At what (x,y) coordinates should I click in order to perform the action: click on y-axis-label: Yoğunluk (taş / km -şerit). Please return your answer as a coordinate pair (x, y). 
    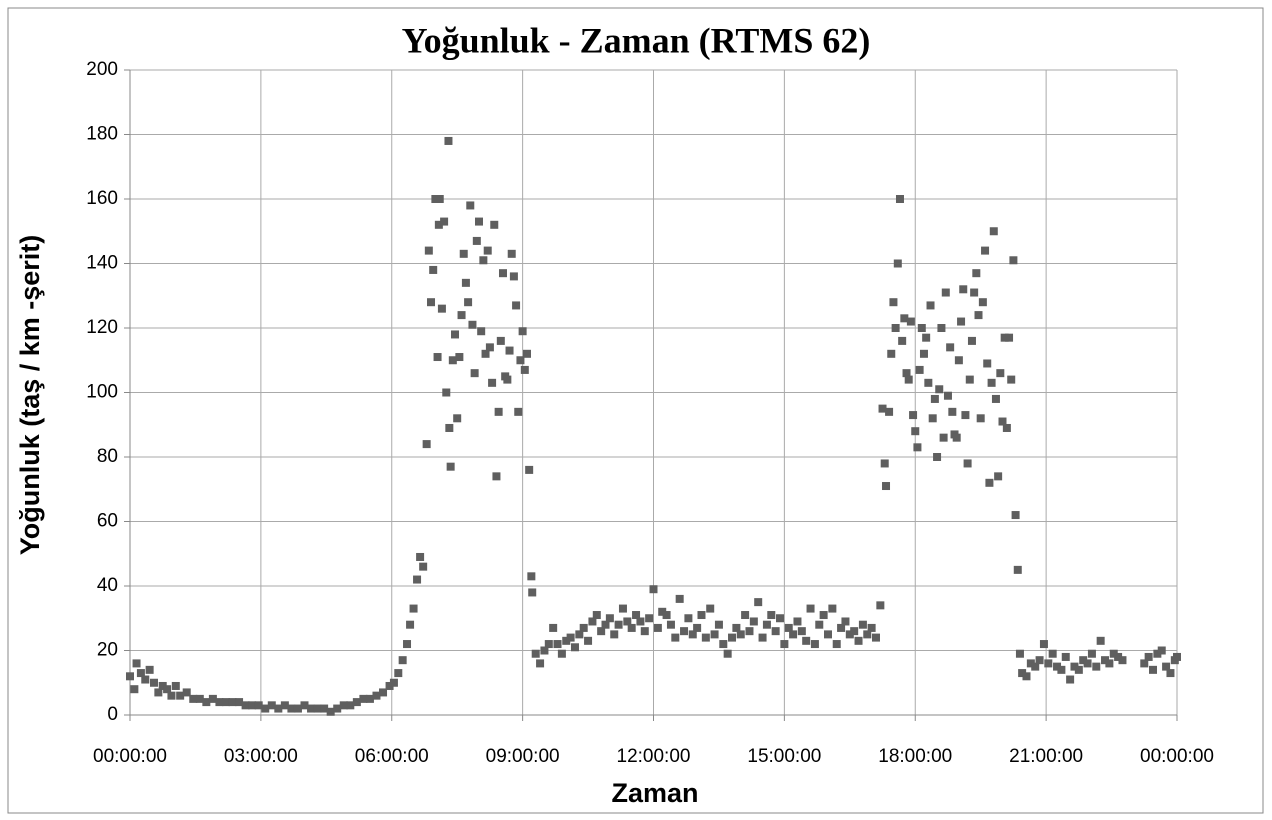
    Looking at the image, I should click on (30, 395).